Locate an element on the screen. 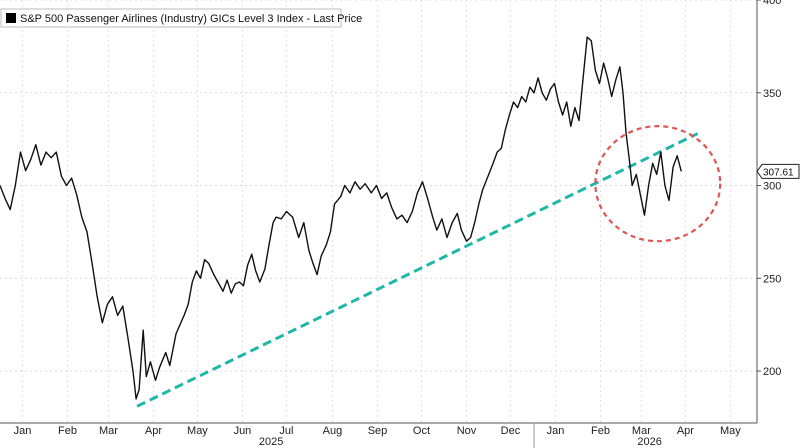  y-tick-label: 400 is located at coordinates (772, 3).